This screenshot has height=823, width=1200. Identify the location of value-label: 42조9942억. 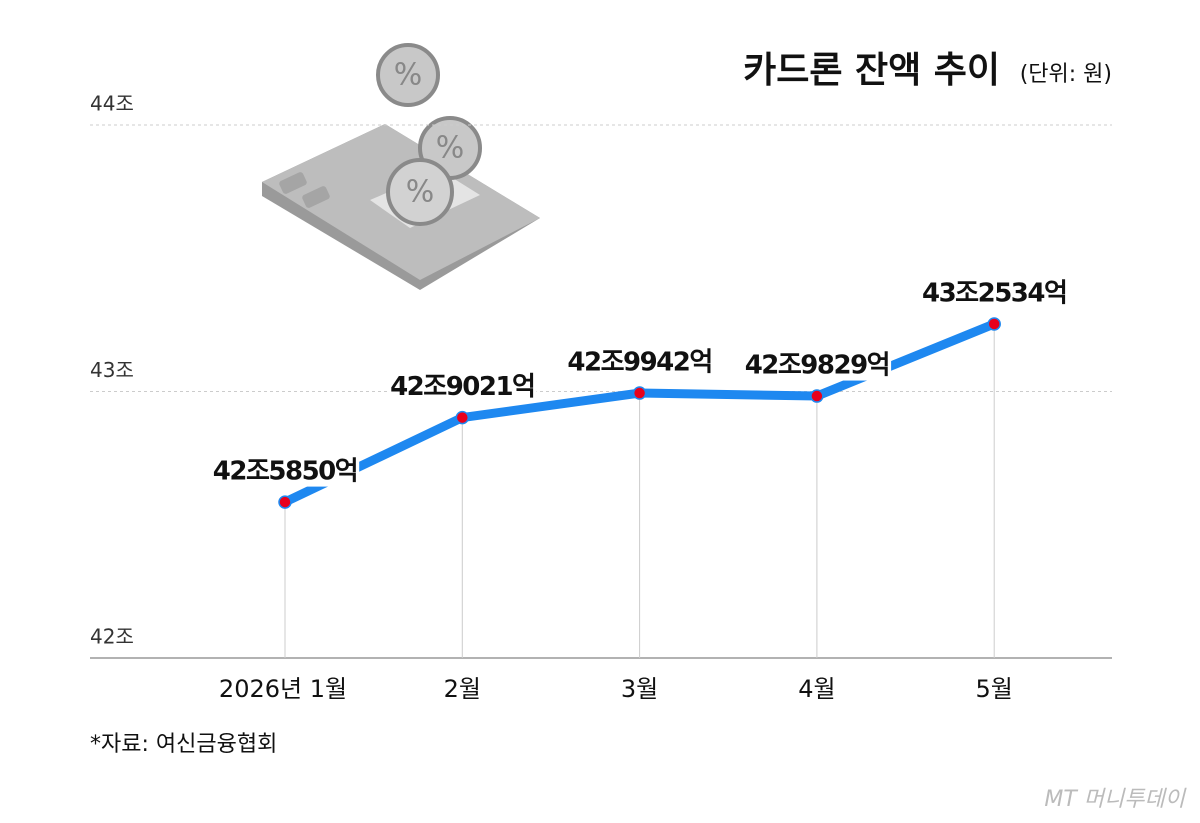
(639, 363).